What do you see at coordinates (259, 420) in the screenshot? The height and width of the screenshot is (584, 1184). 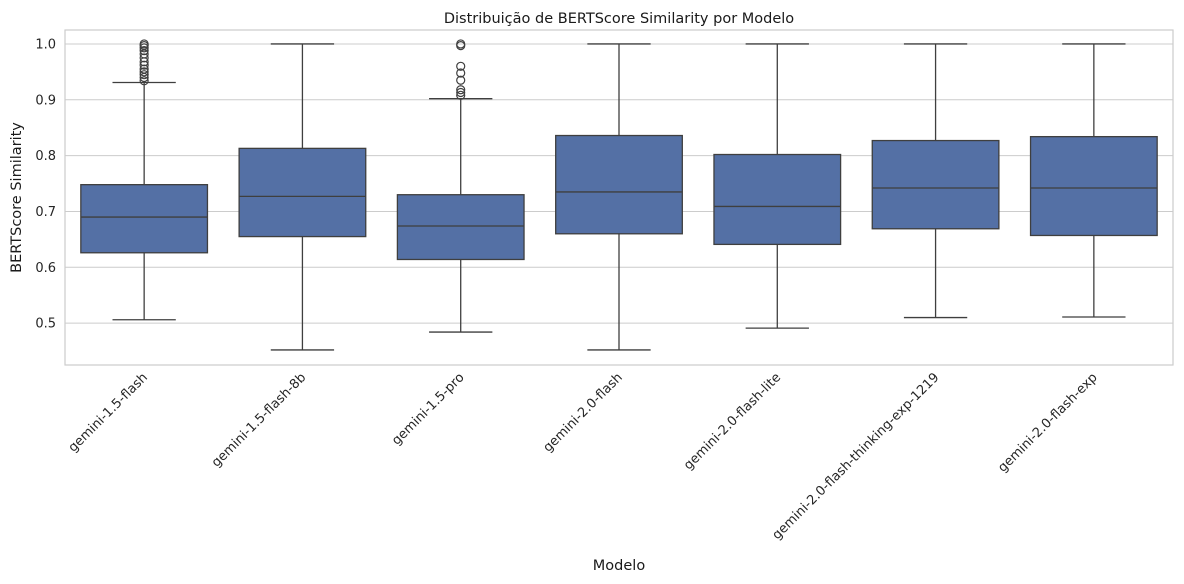 I see `x-tick-label: gemini-1.5-flash-8b` at bounding box center [259, 420].